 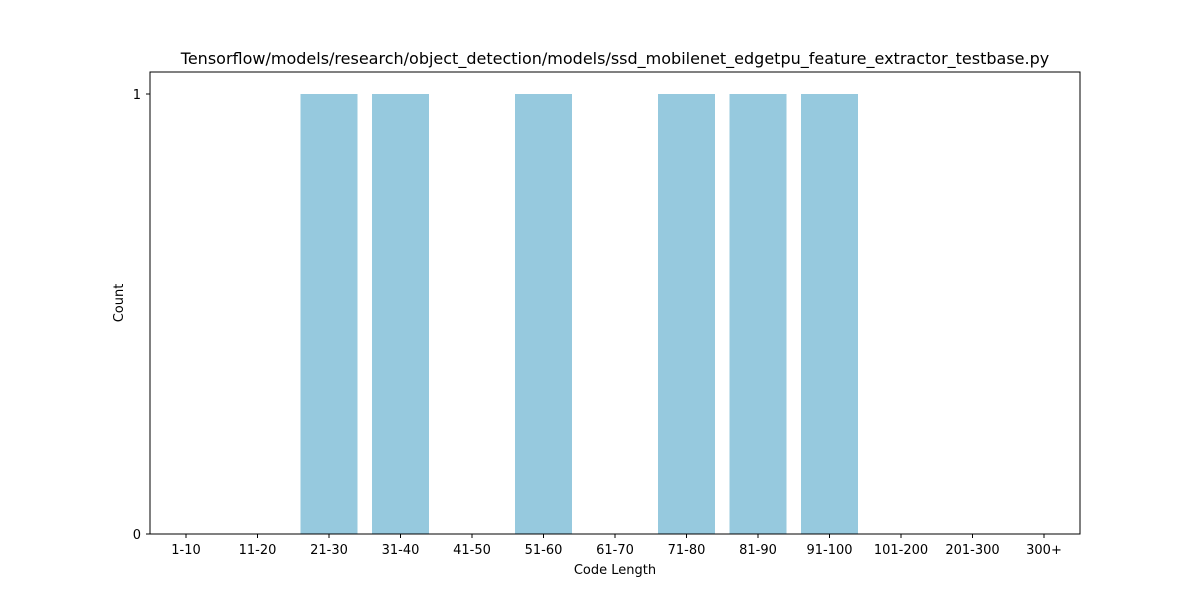 What do you see at coordinates (829, 550) in the screenshot?
I see `x-tick-label: 91-100` at bounding box center [829, 550].